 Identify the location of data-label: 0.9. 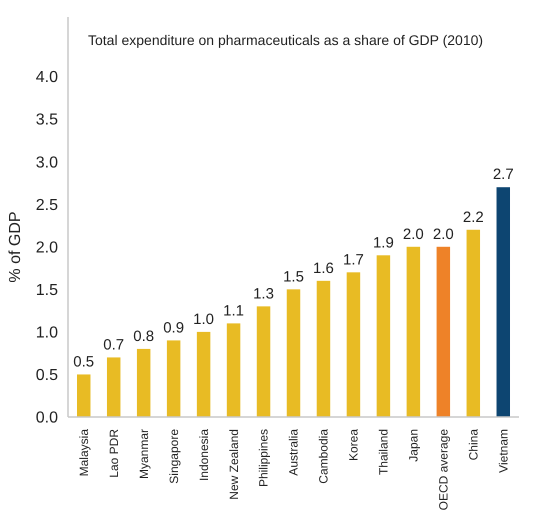
(173, 327).